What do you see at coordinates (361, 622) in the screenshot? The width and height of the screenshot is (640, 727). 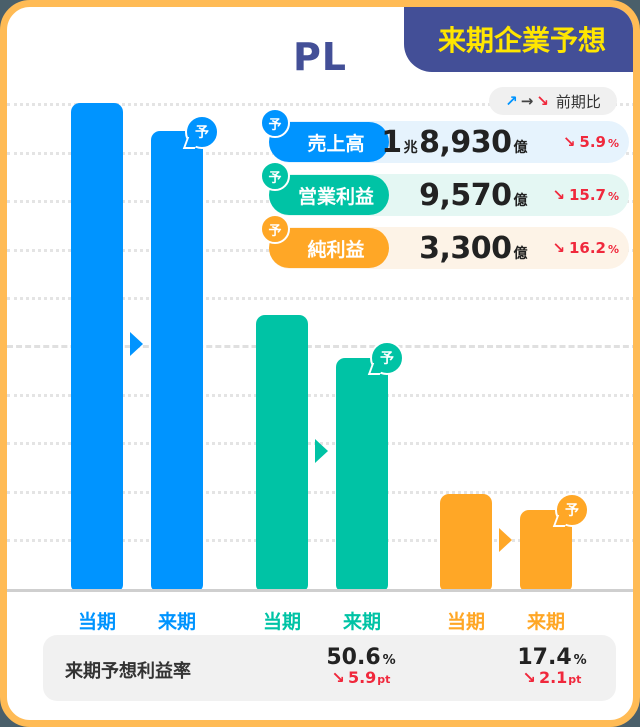 I see `x-label-operating-forecast: 来期` at bounding box center [361, 622].